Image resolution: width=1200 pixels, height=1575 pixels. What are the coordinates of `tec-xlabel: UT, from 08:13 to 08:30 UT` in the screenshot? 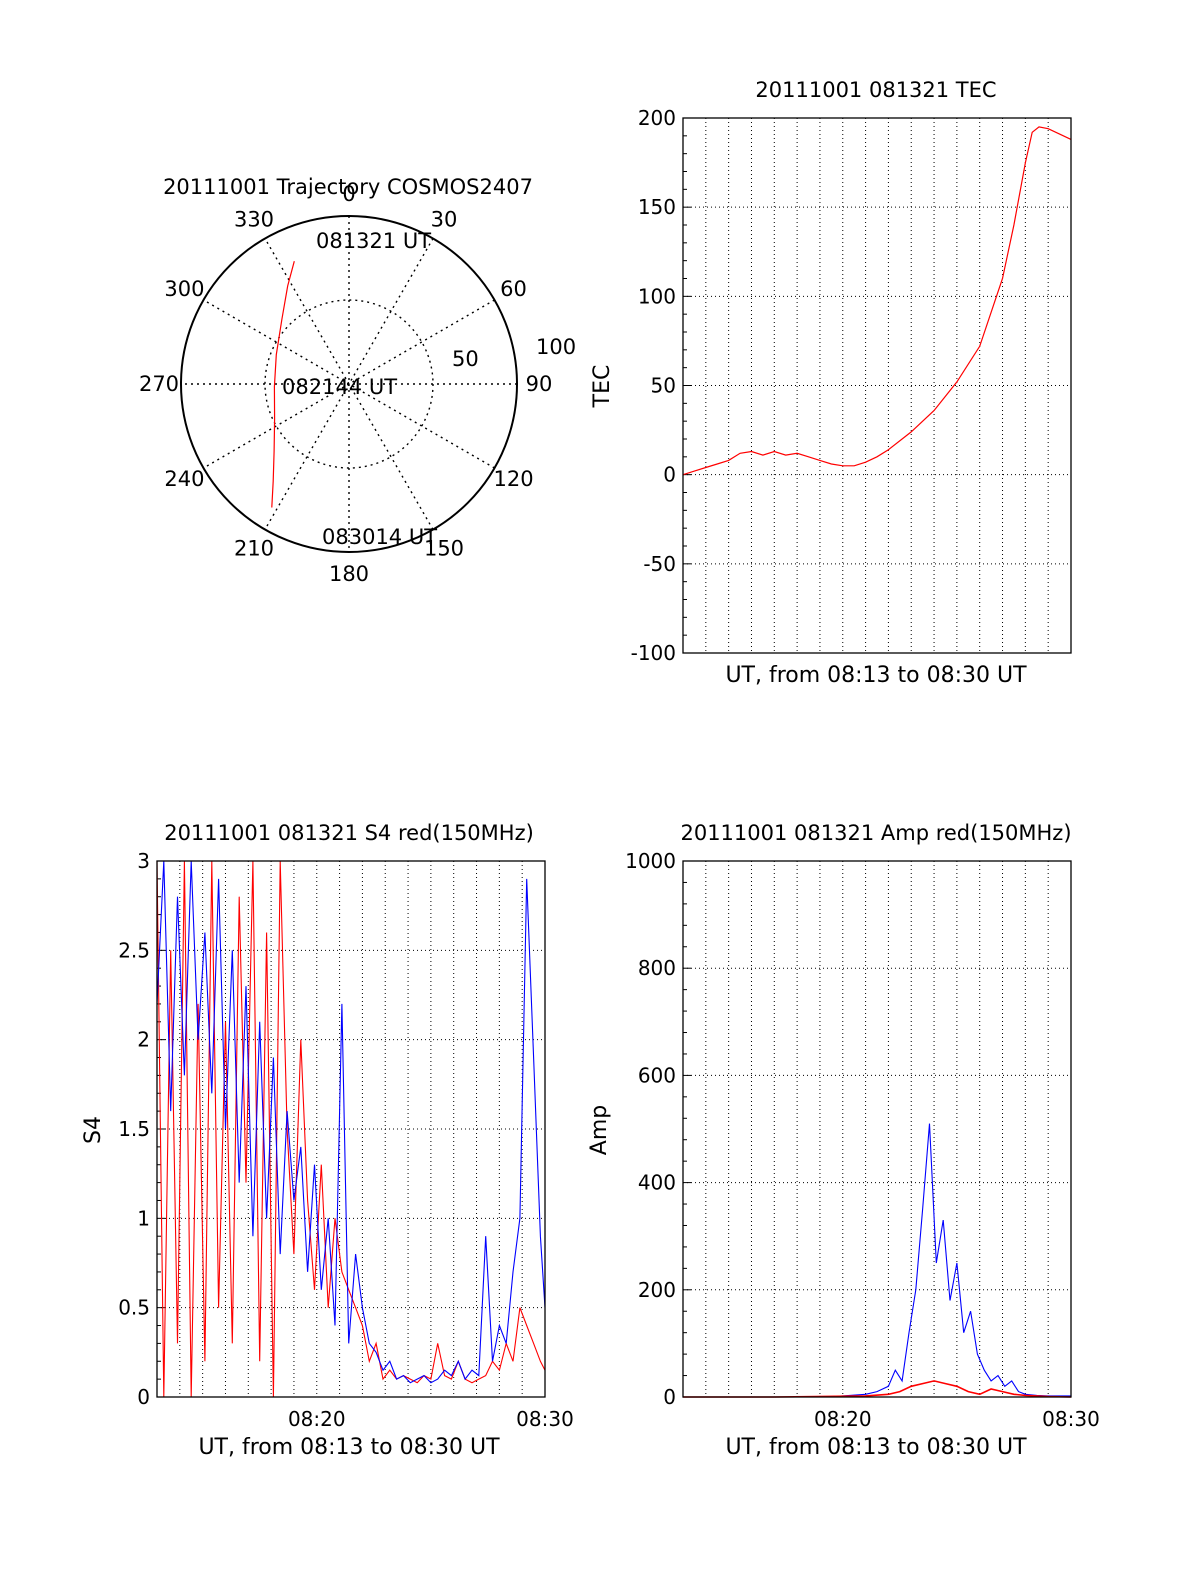 It's located at (876, 675).